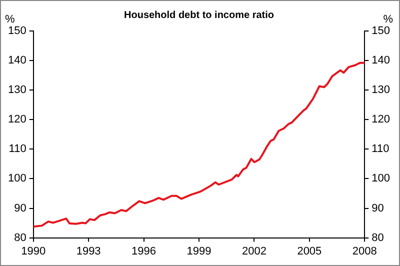 This screenshot has width=400, height=266. Describe the element at coordinates (88, 251) in the screenshot. I see `x-tick-label: 1993` at that location.